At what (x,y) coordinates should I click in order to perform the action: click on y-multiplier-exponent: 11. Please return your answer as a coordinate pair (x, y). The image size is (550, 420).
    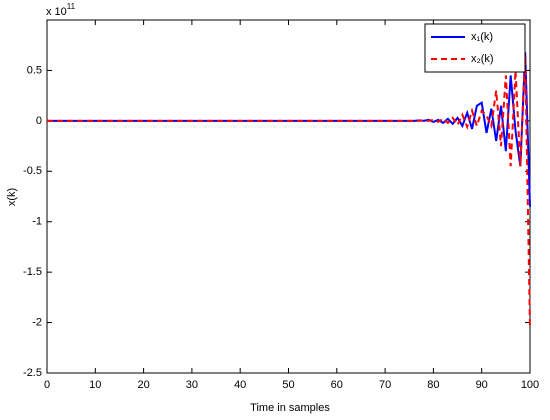
    Looking at the image, I should click on (71, 6).